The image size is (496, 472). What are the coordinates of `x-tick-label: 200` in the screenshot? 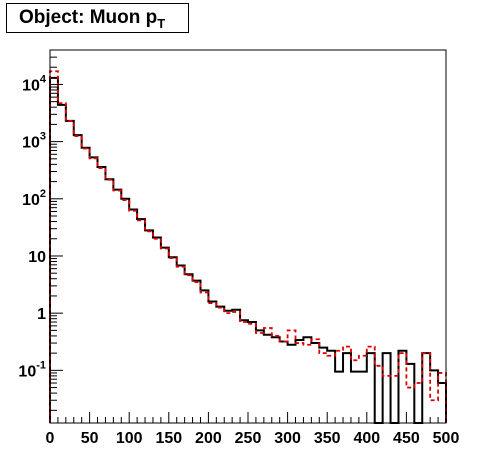 It's located at (208, 438).